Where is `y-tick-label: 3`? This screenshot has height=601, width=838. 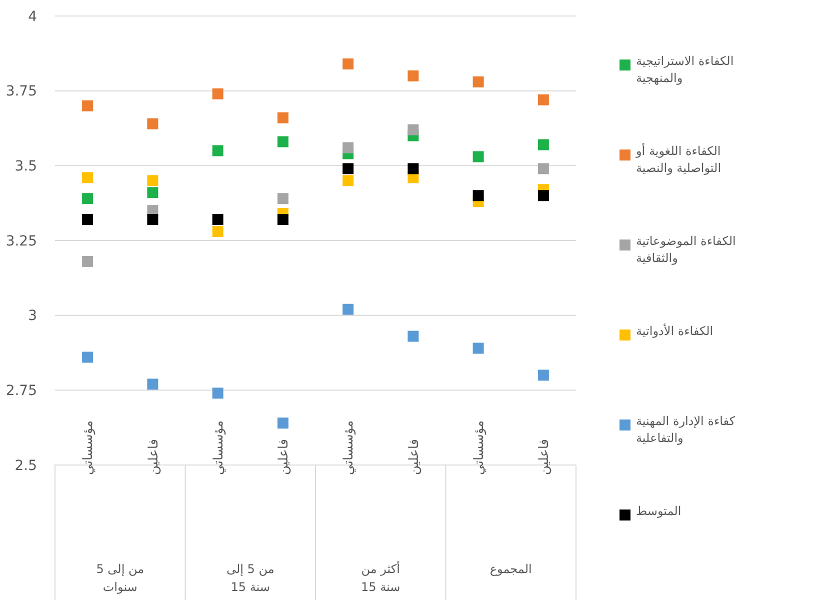
y-tick-label: 3 is located at coordinates (32, 316).